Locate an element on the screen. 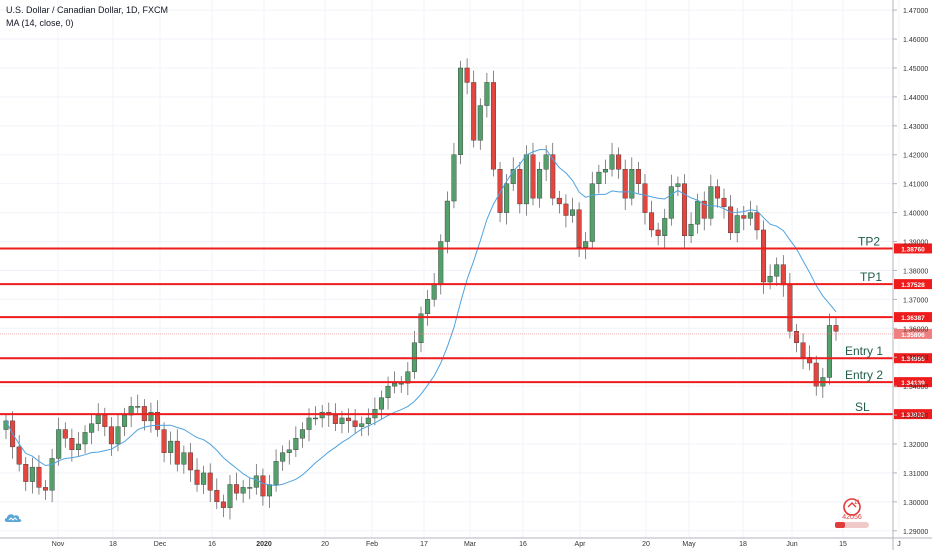  price-tick-label: 1.36000 is located at coordinates (915, 329).